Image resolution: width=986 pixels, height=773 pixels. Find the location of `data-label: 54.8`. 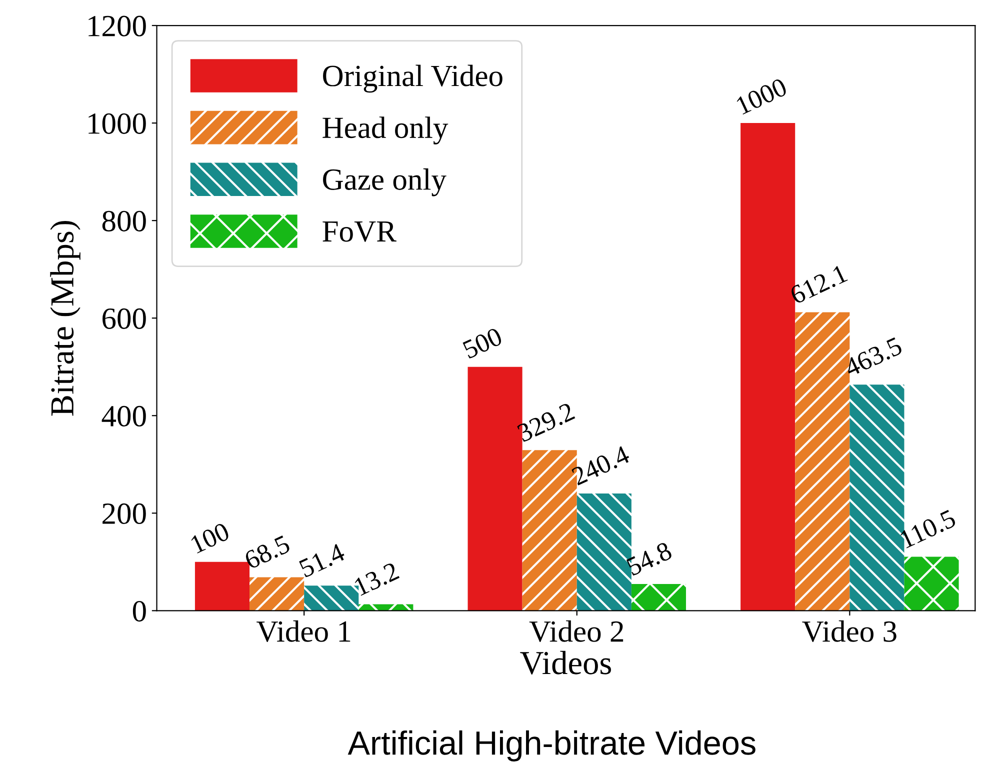

data-label: 54.8 is located at coordinates (649, 558).